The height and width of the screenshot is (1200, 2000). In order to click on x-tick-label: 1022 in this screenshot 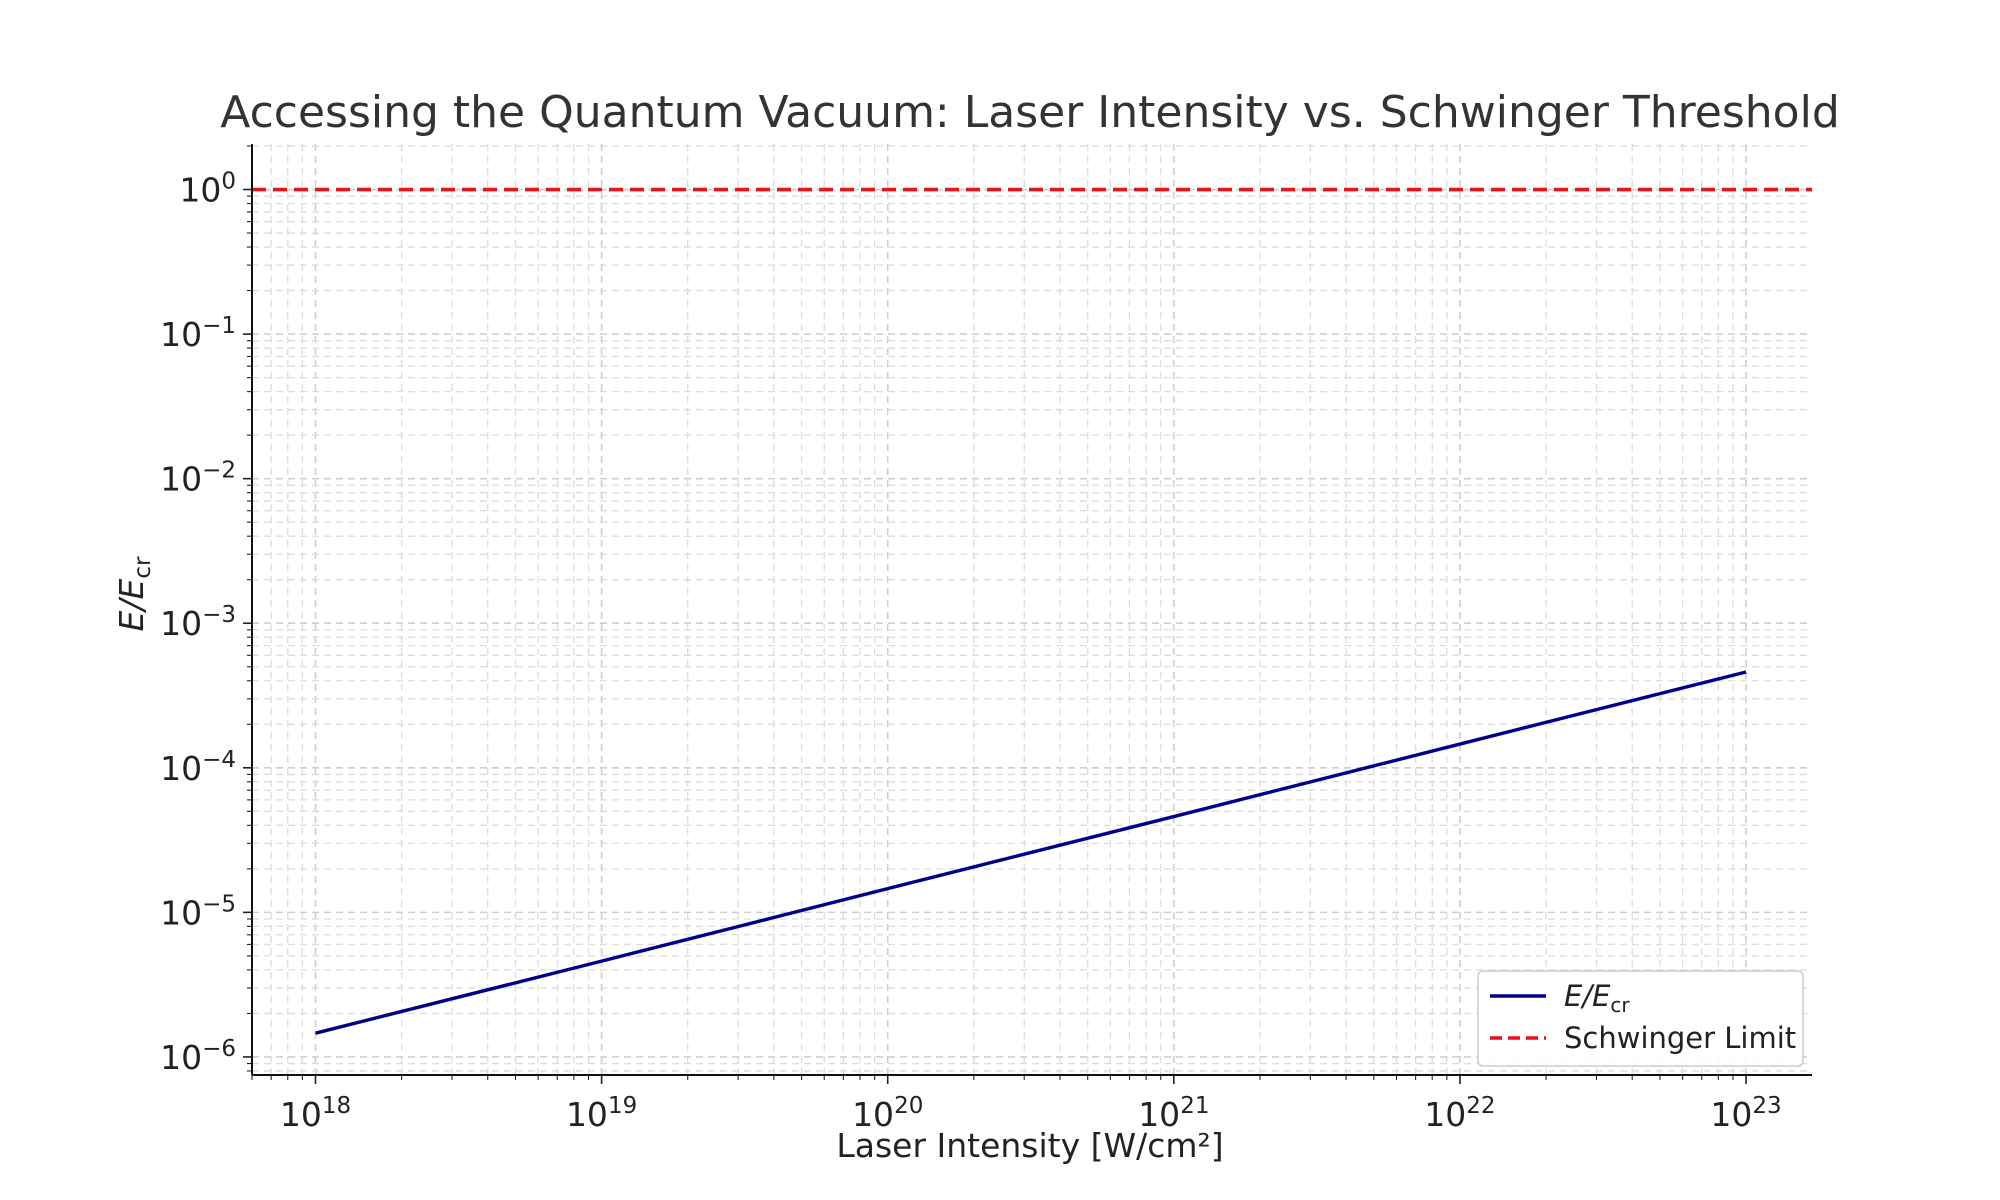, I will do `click(1459, 1113)`.